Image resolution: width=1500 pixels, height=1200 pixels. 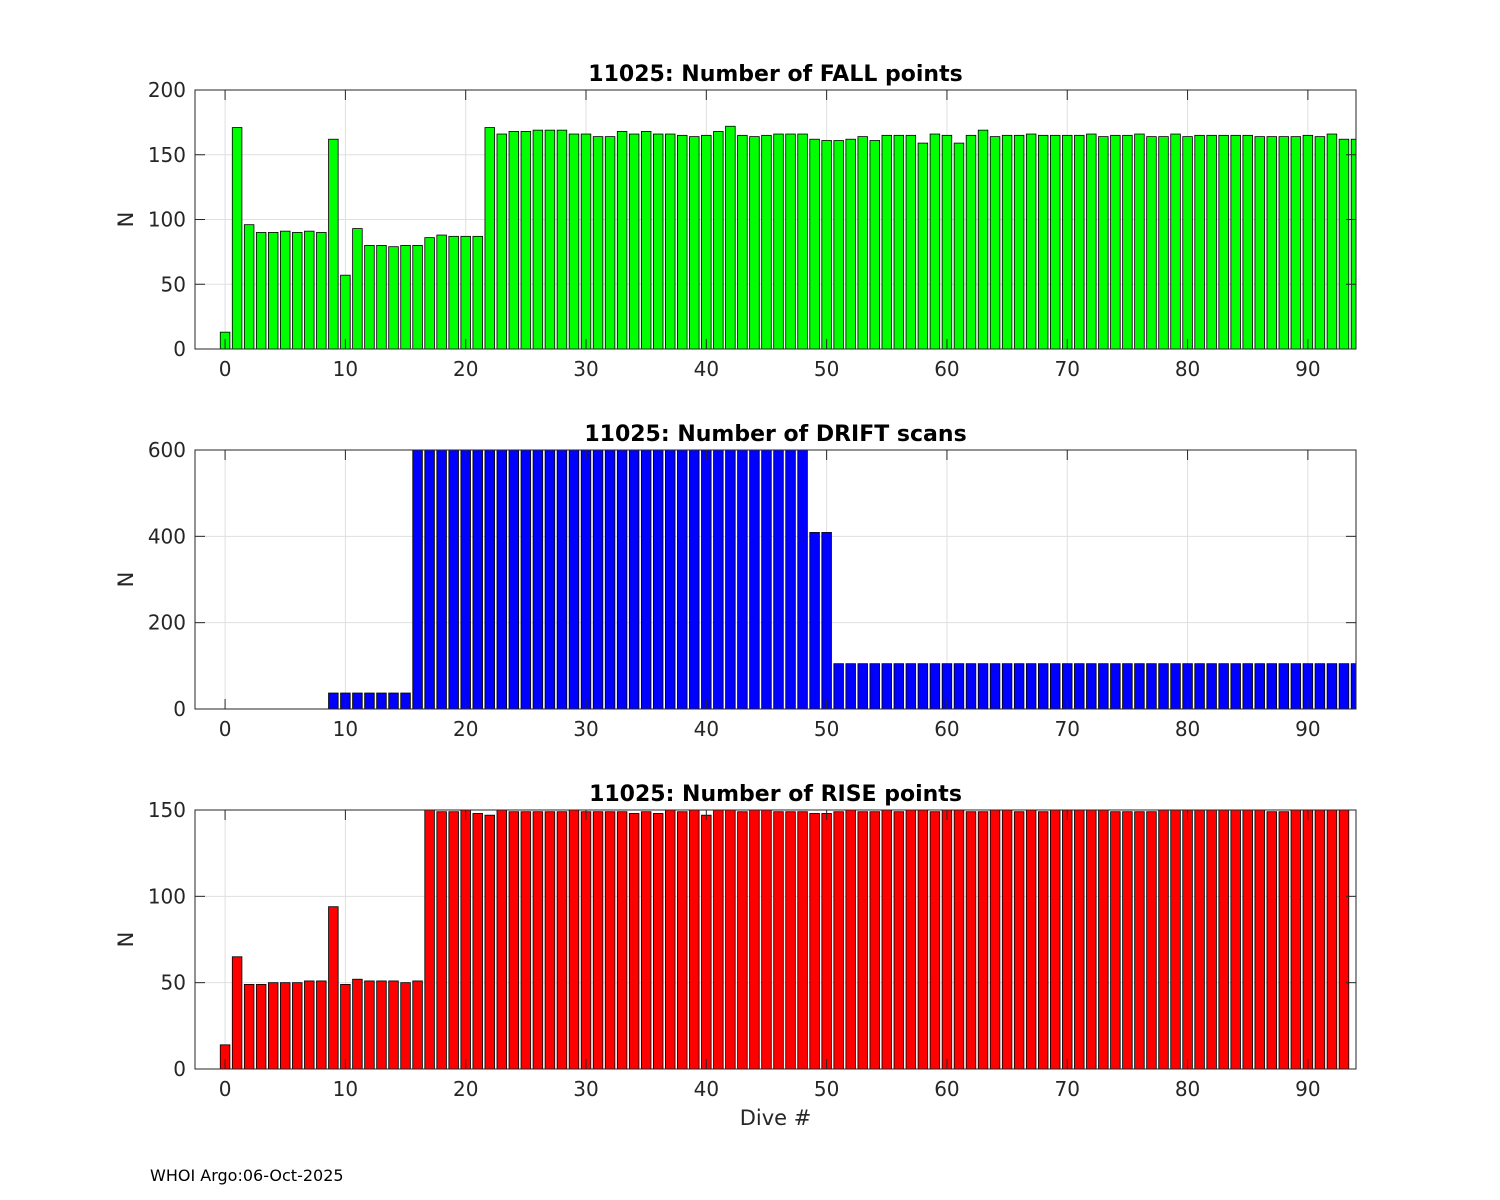 What do you see at coordinates (1067, 1089) in the screenshot?
I see `x-tick-label: 70` at bounding box center [1067, 1089].